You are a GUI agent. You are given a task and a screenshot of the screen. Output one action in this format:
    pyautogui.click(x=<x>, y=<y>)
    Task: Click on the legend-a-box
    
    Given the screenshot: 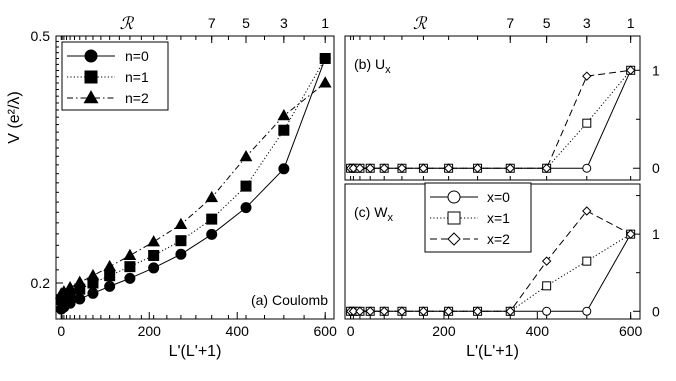 What is the action you would take?
    pyautogui.click(x=115, y=76)
    